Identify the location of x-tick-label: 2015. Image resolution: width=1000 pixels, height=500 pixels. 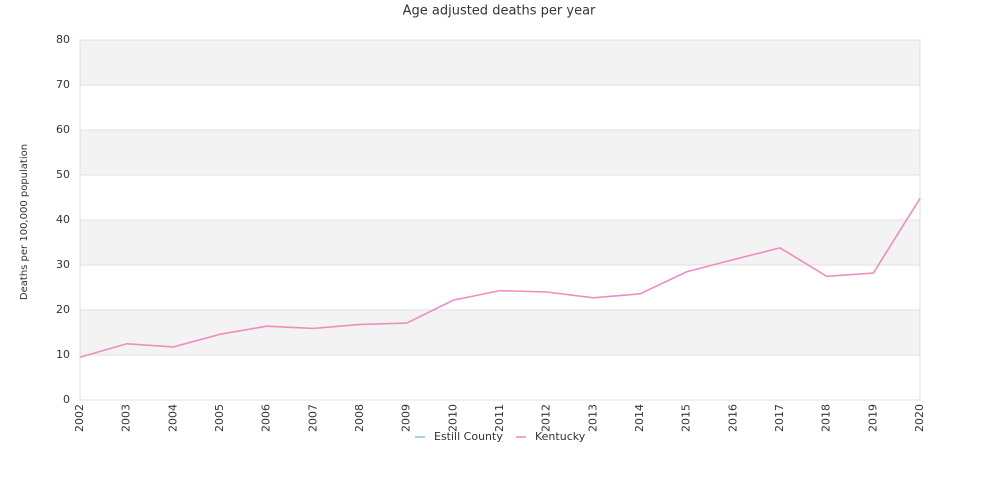
(686, 418).